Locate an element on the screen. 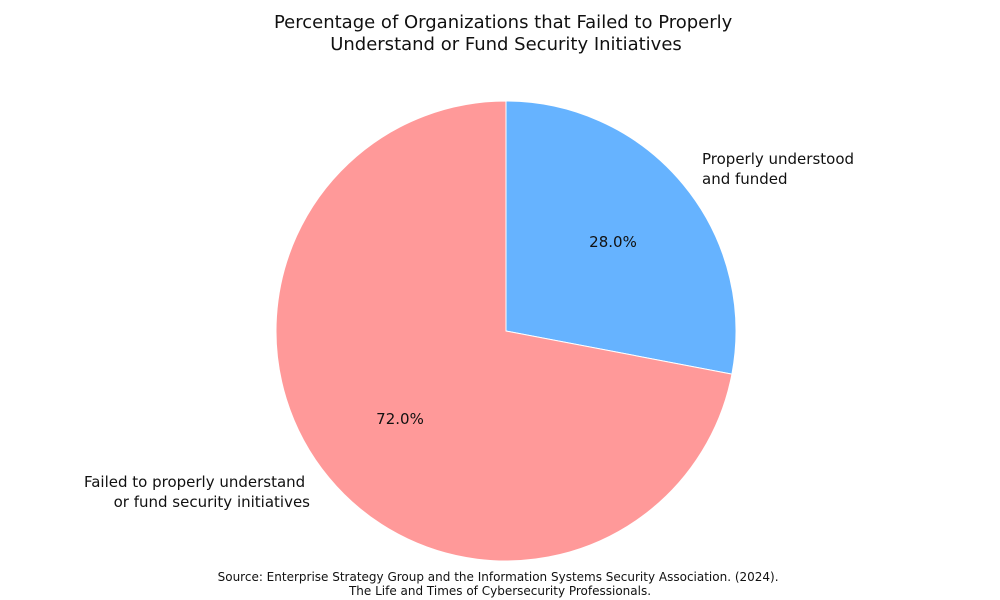 This screenshot has width=1000, height=600. slice-label-failed-line-1: Failed to properly understand is located at coordinates (194, 482).